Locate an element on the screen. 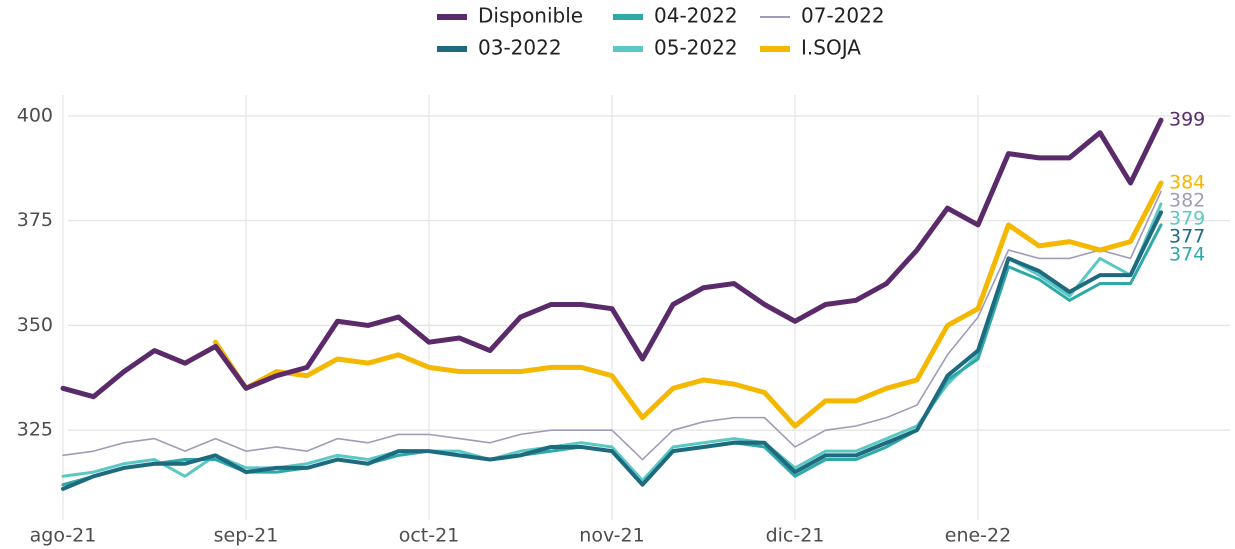 The height and width of the screenshot is (549, 1235). legend-label: 04-2022 is located at coordinates (696, 16).